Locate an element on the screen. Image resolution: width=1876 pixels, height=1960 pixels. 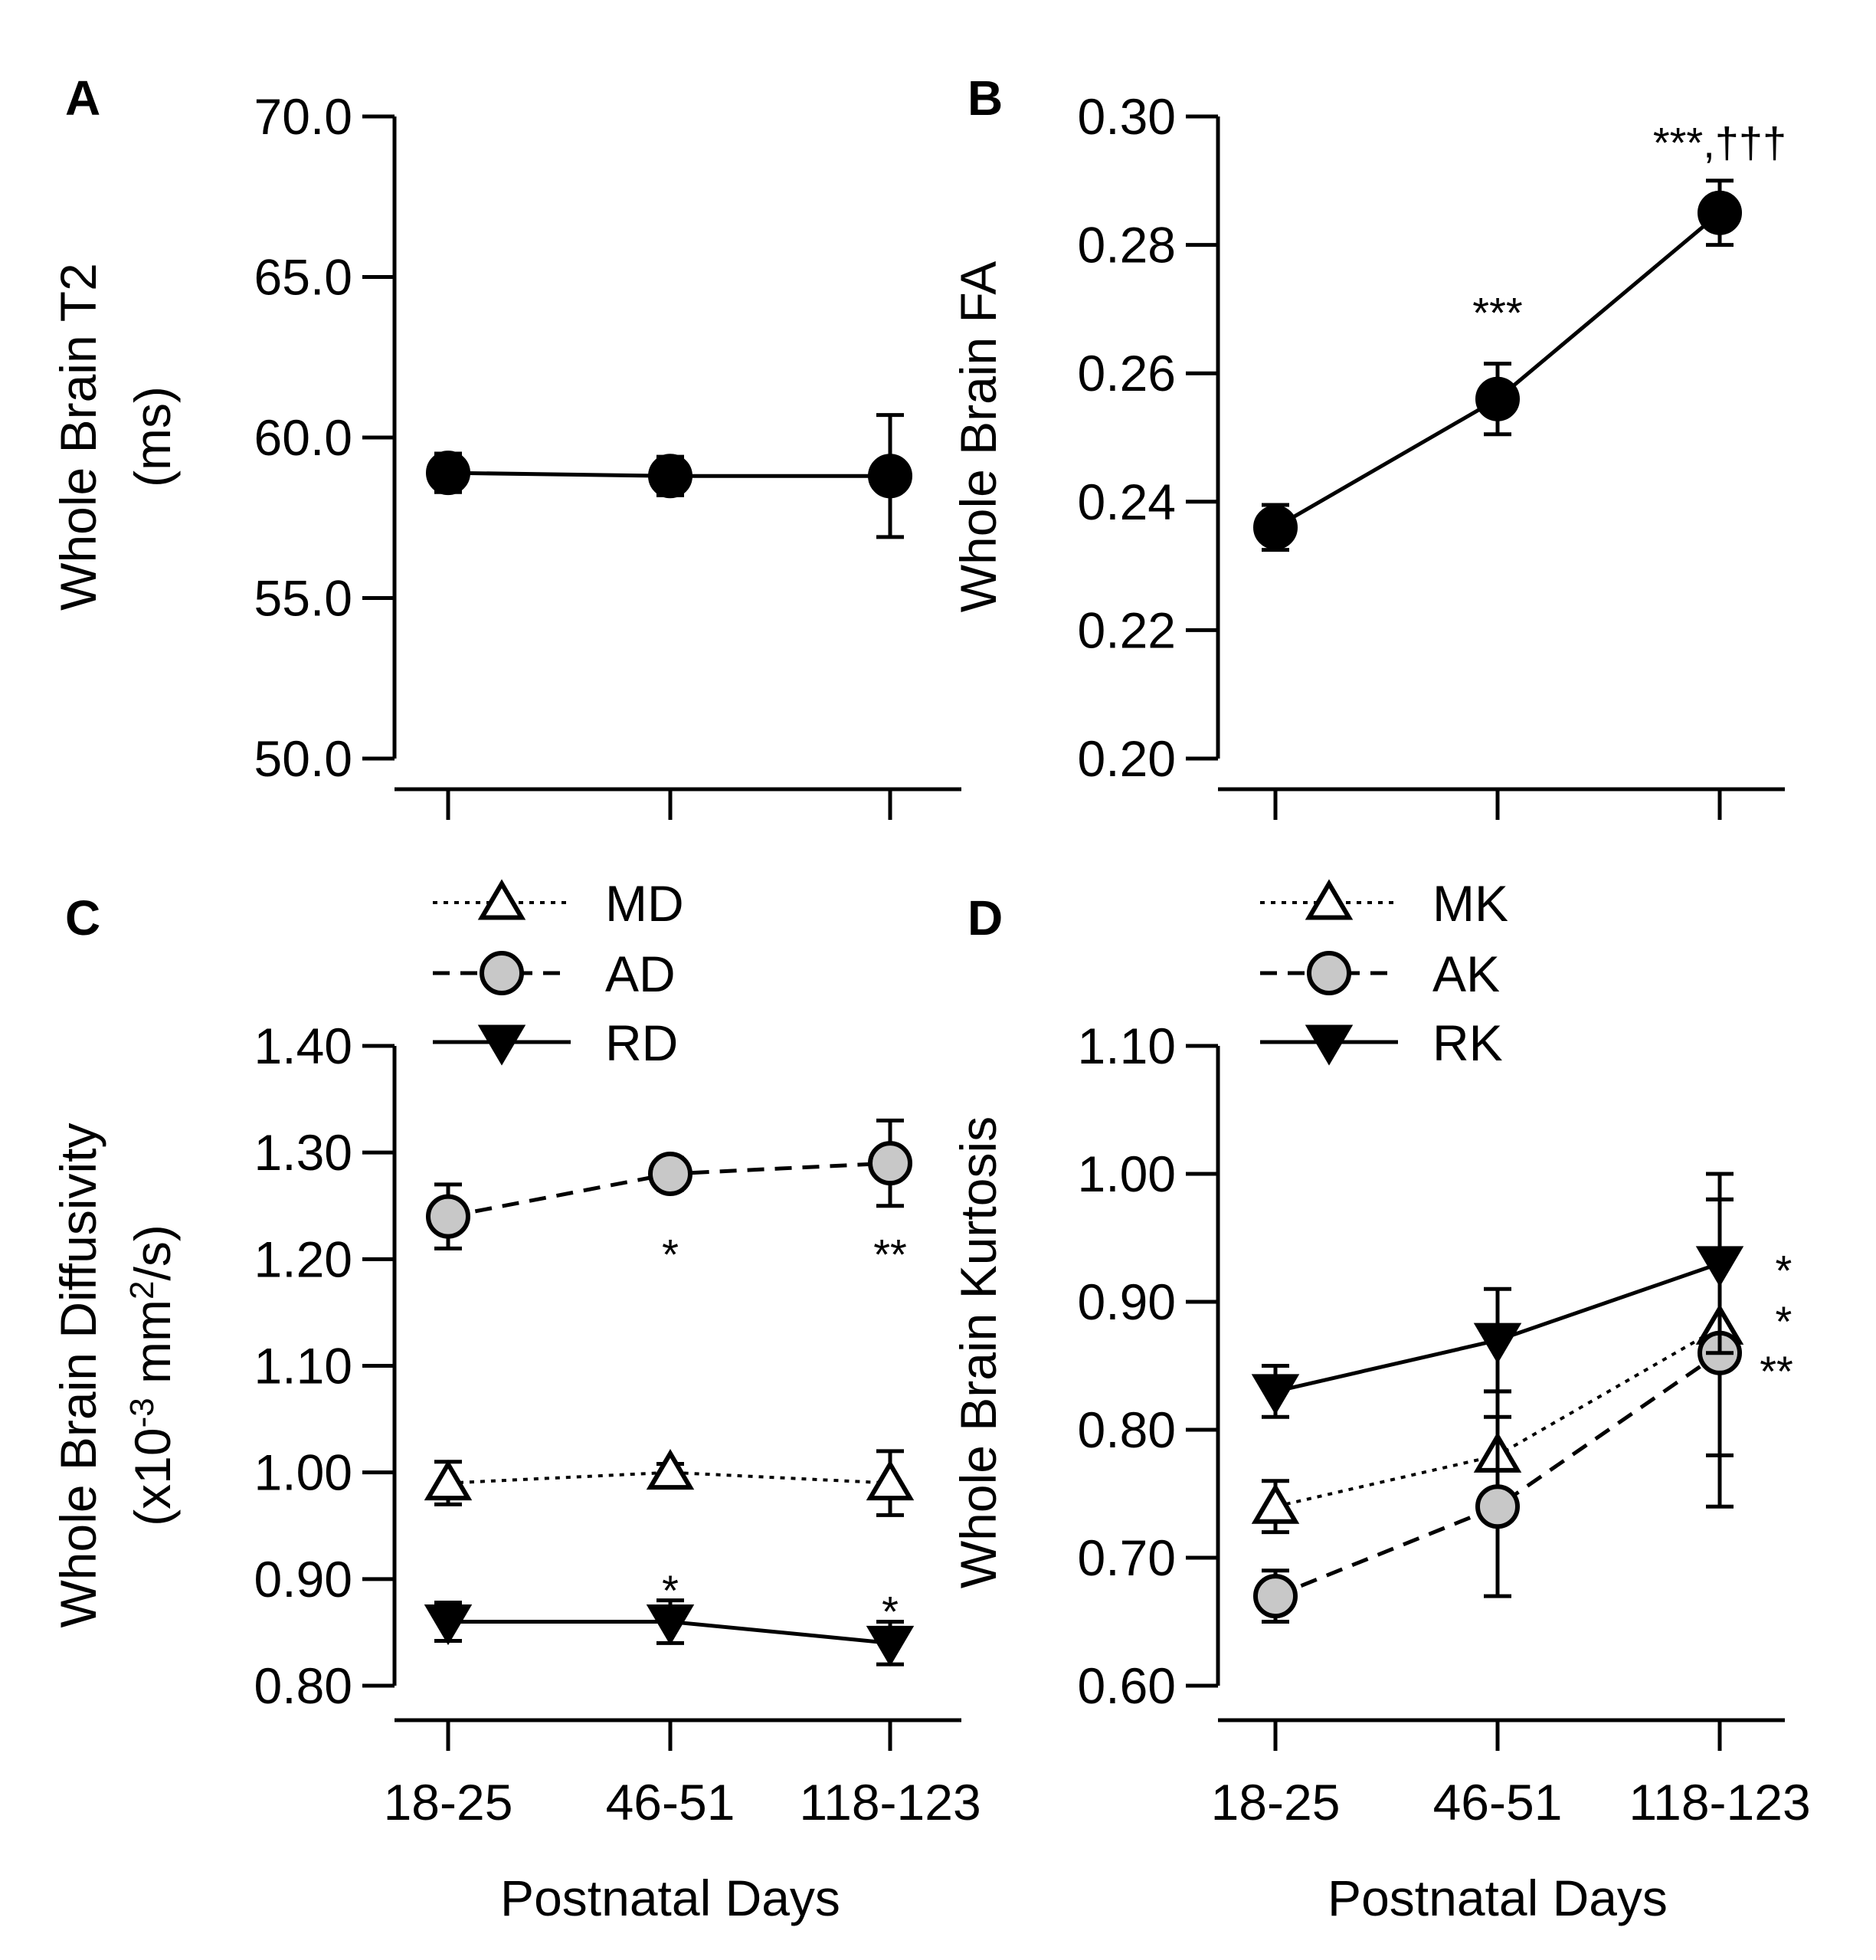
y-tick-label: 1.30 is located at coordinates (303, 1152).